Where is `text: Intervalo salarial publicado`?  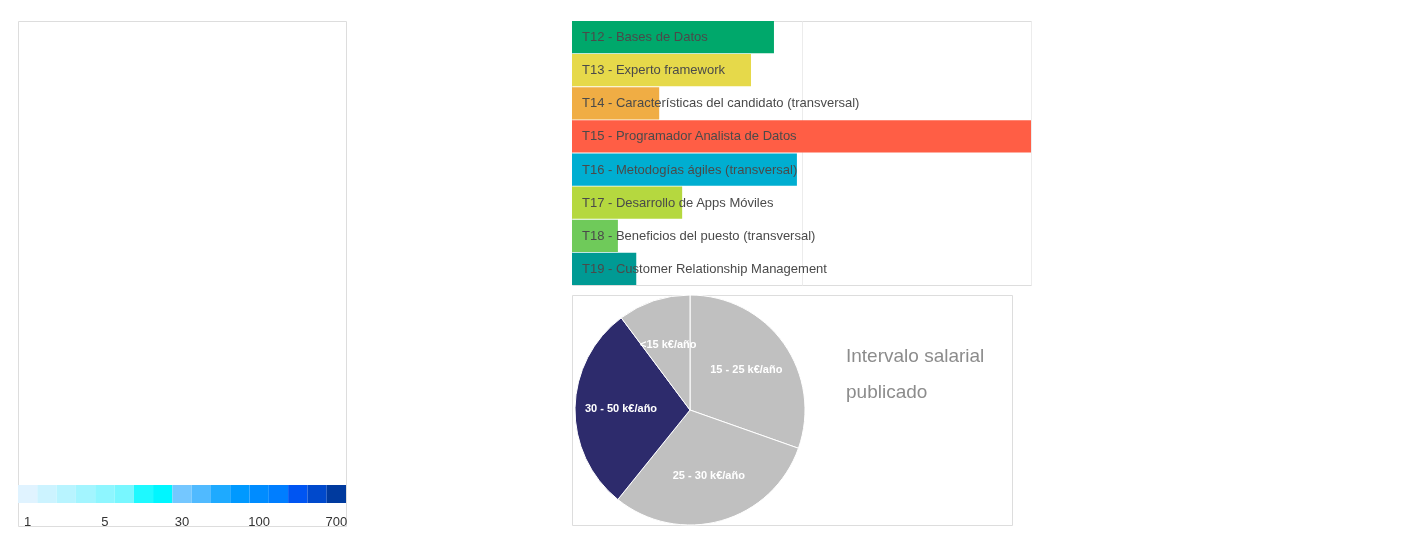
text: Intervalo salarial publicado is located at coordinates (915, 373).